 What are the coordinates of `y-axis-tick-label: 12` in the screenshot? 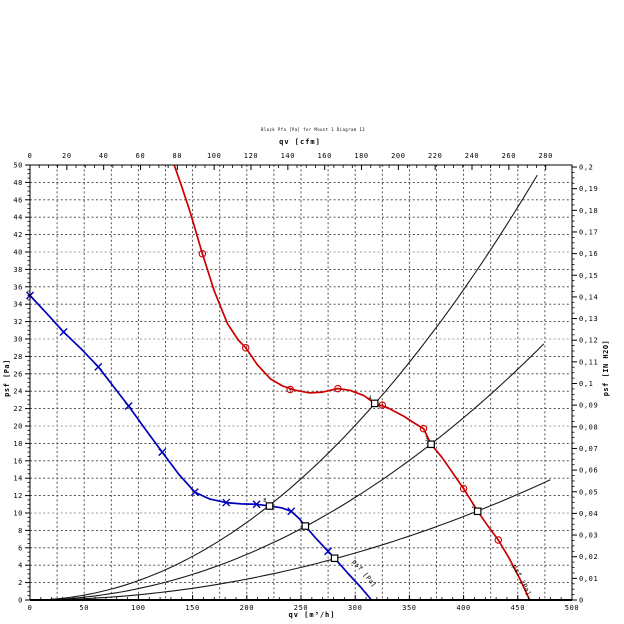 It's located at (18, 496).